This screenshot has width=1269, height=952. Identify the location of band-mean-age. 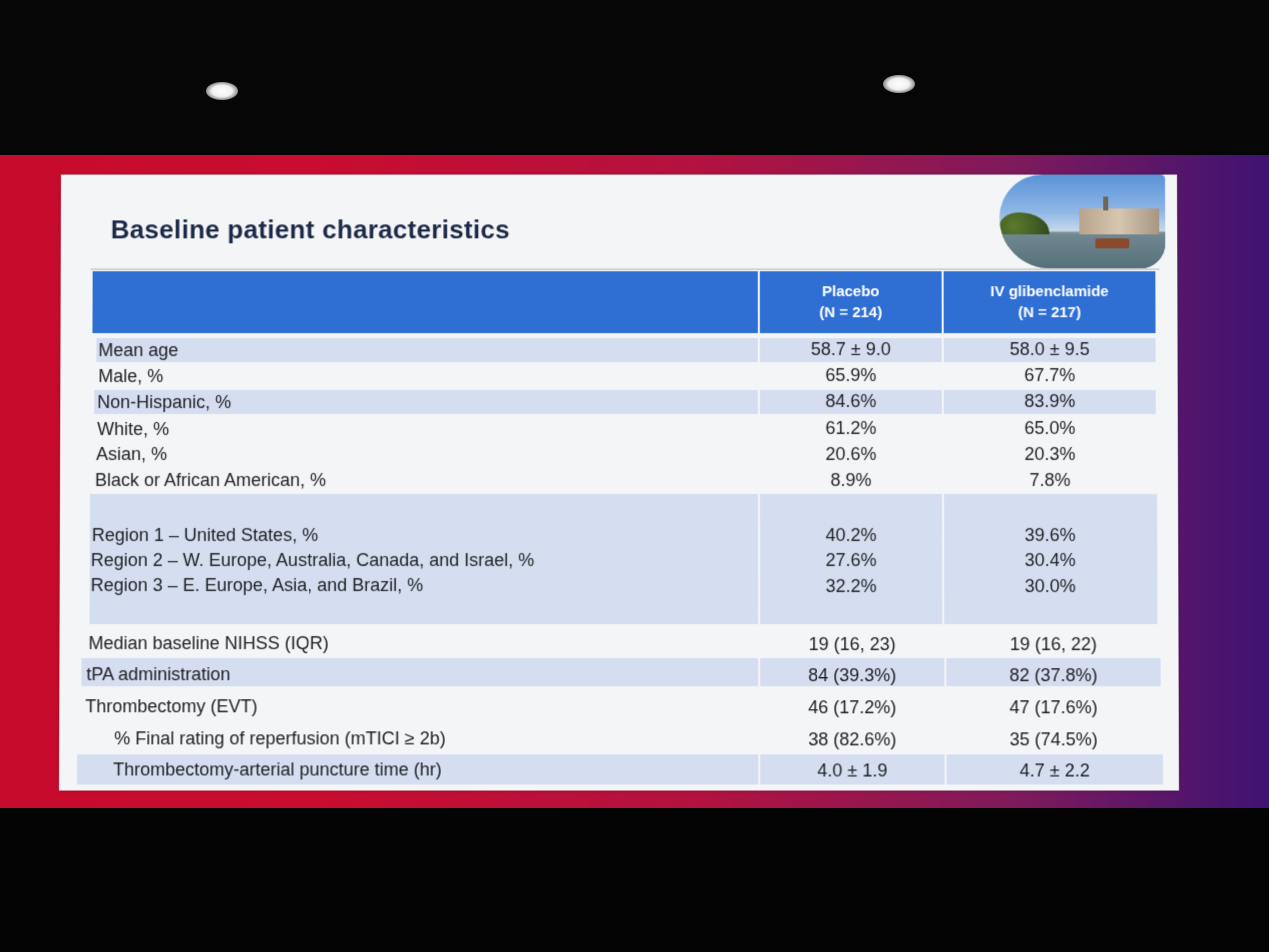
(427, 350).